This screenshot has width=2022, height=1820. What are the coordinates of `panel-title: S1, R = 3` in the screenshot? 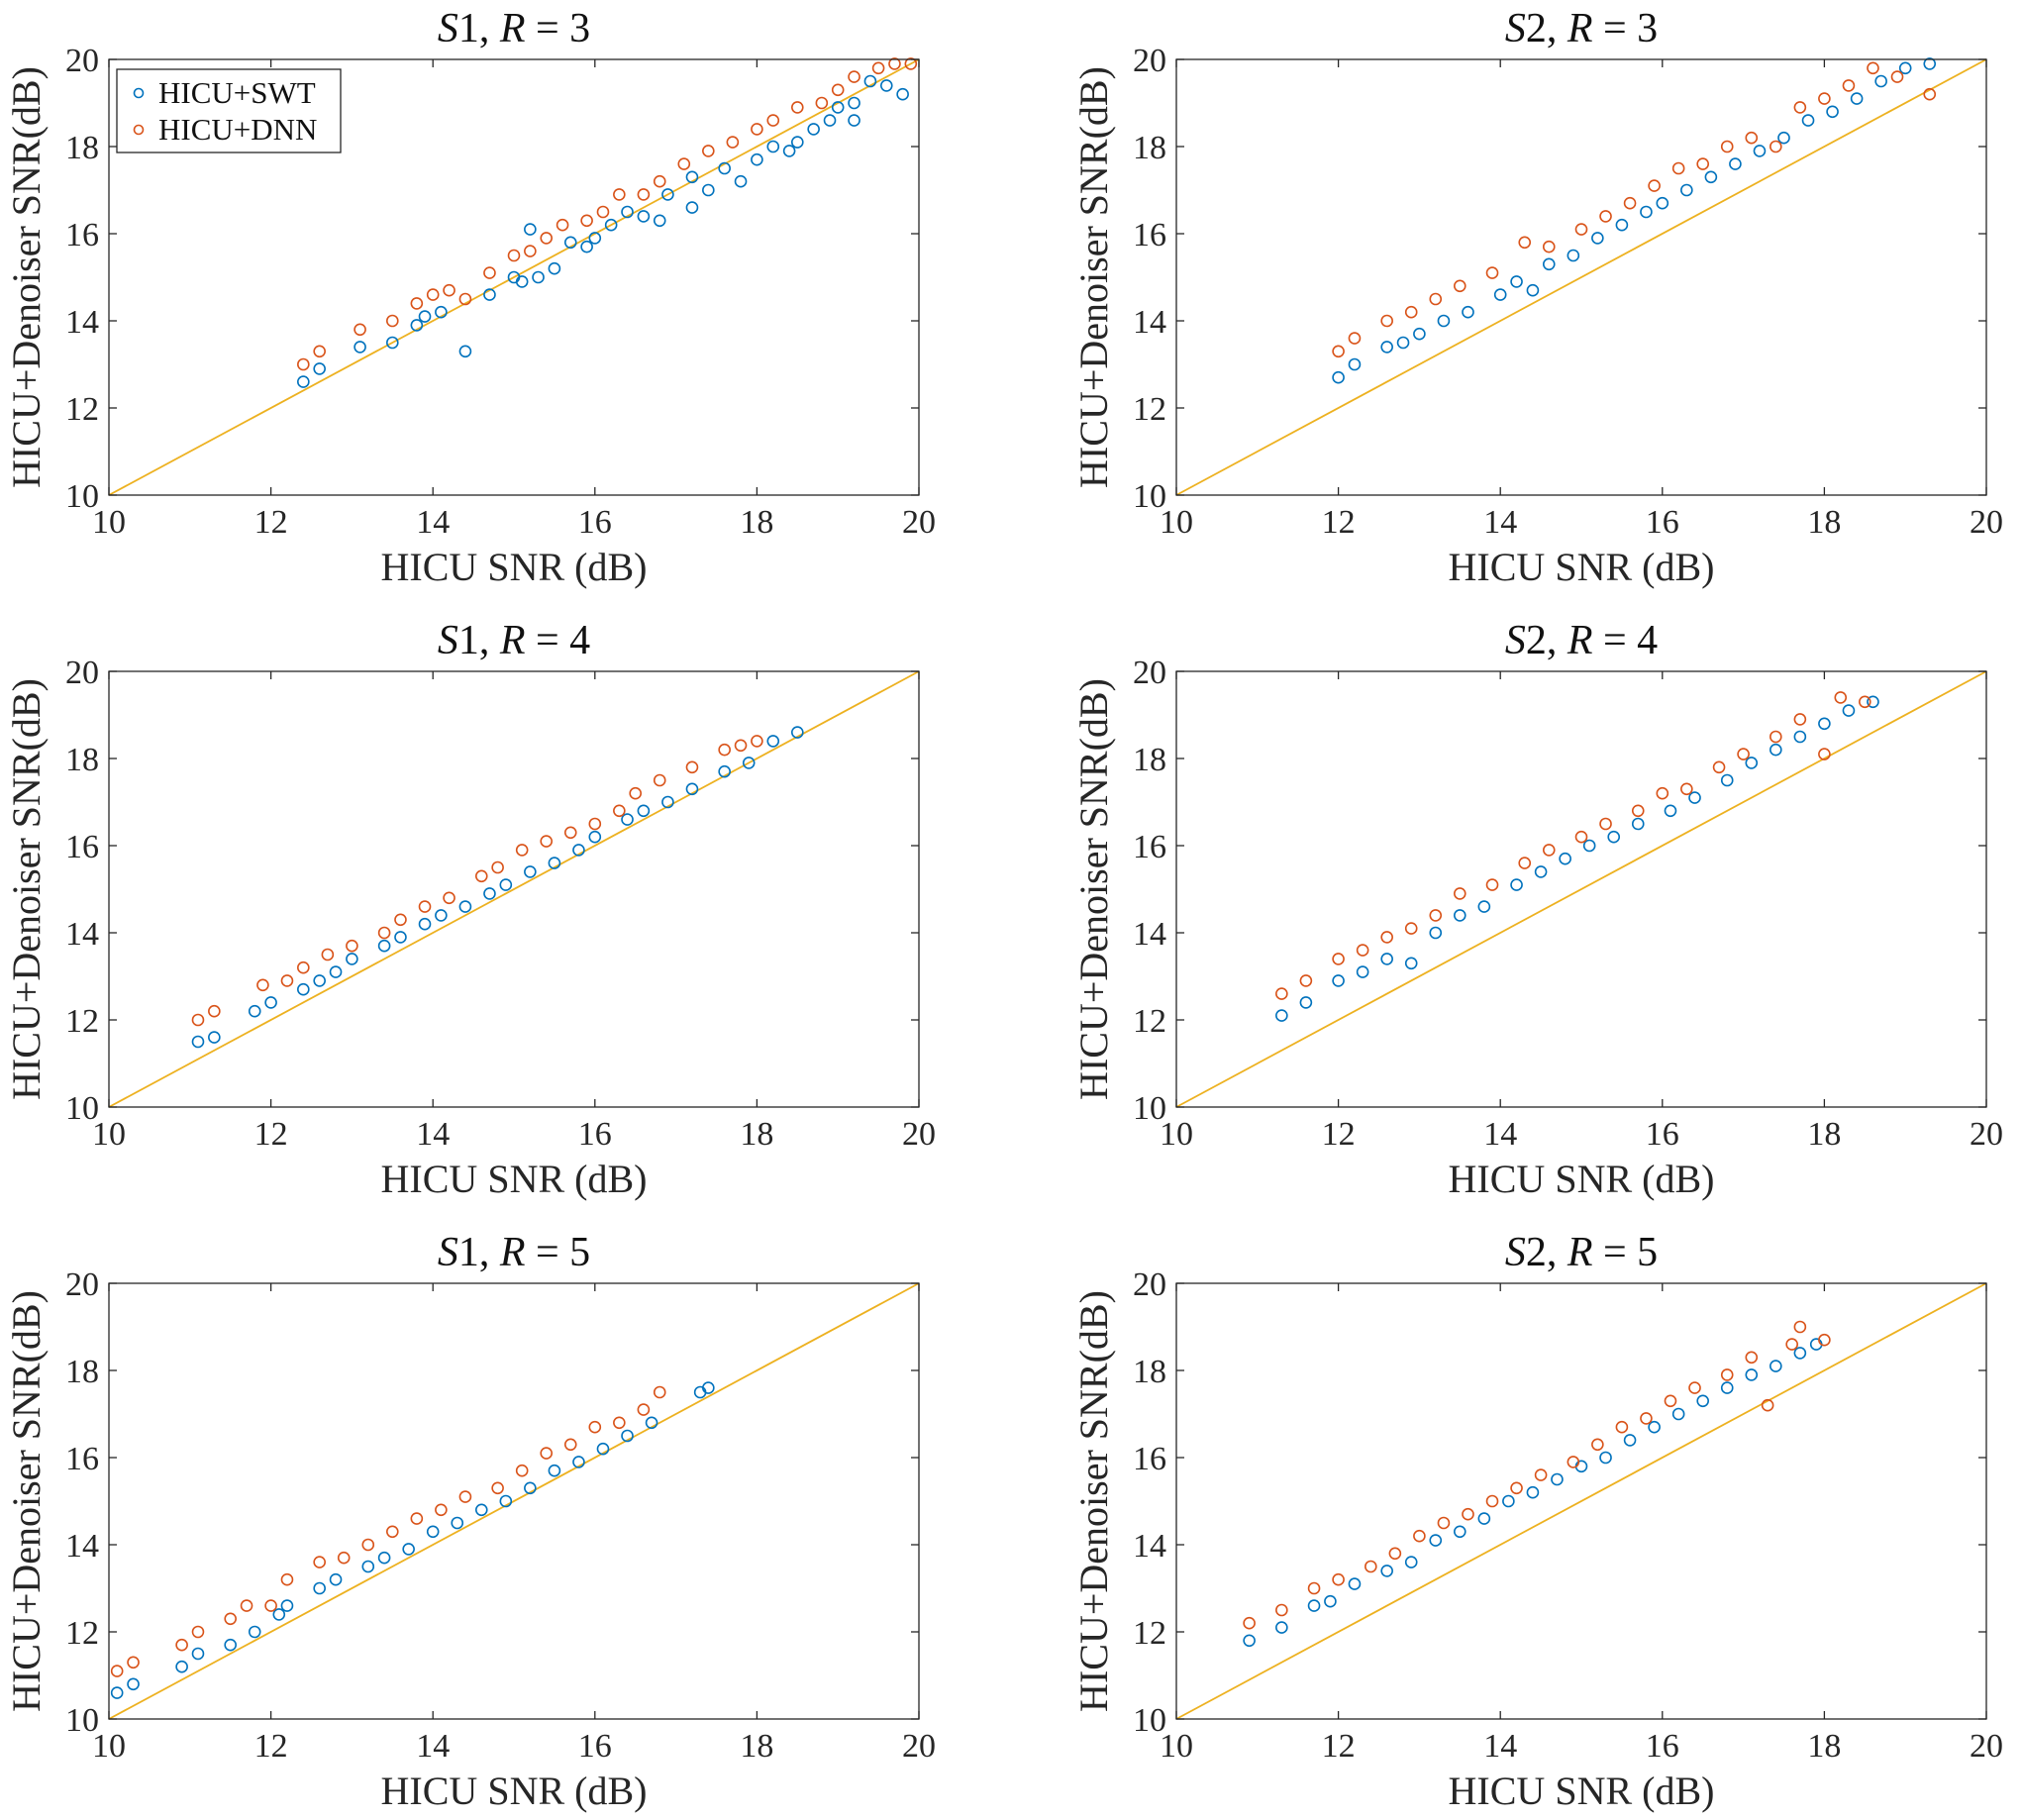 It's located at (514, 28).